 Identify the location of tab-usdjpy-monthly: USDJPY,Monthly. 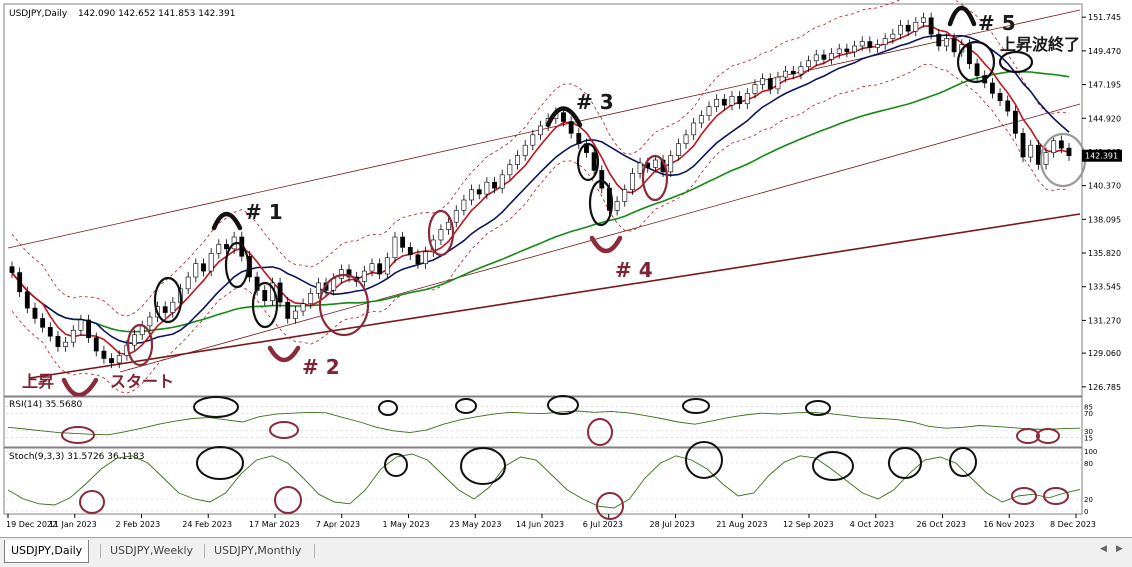
(258, 550).